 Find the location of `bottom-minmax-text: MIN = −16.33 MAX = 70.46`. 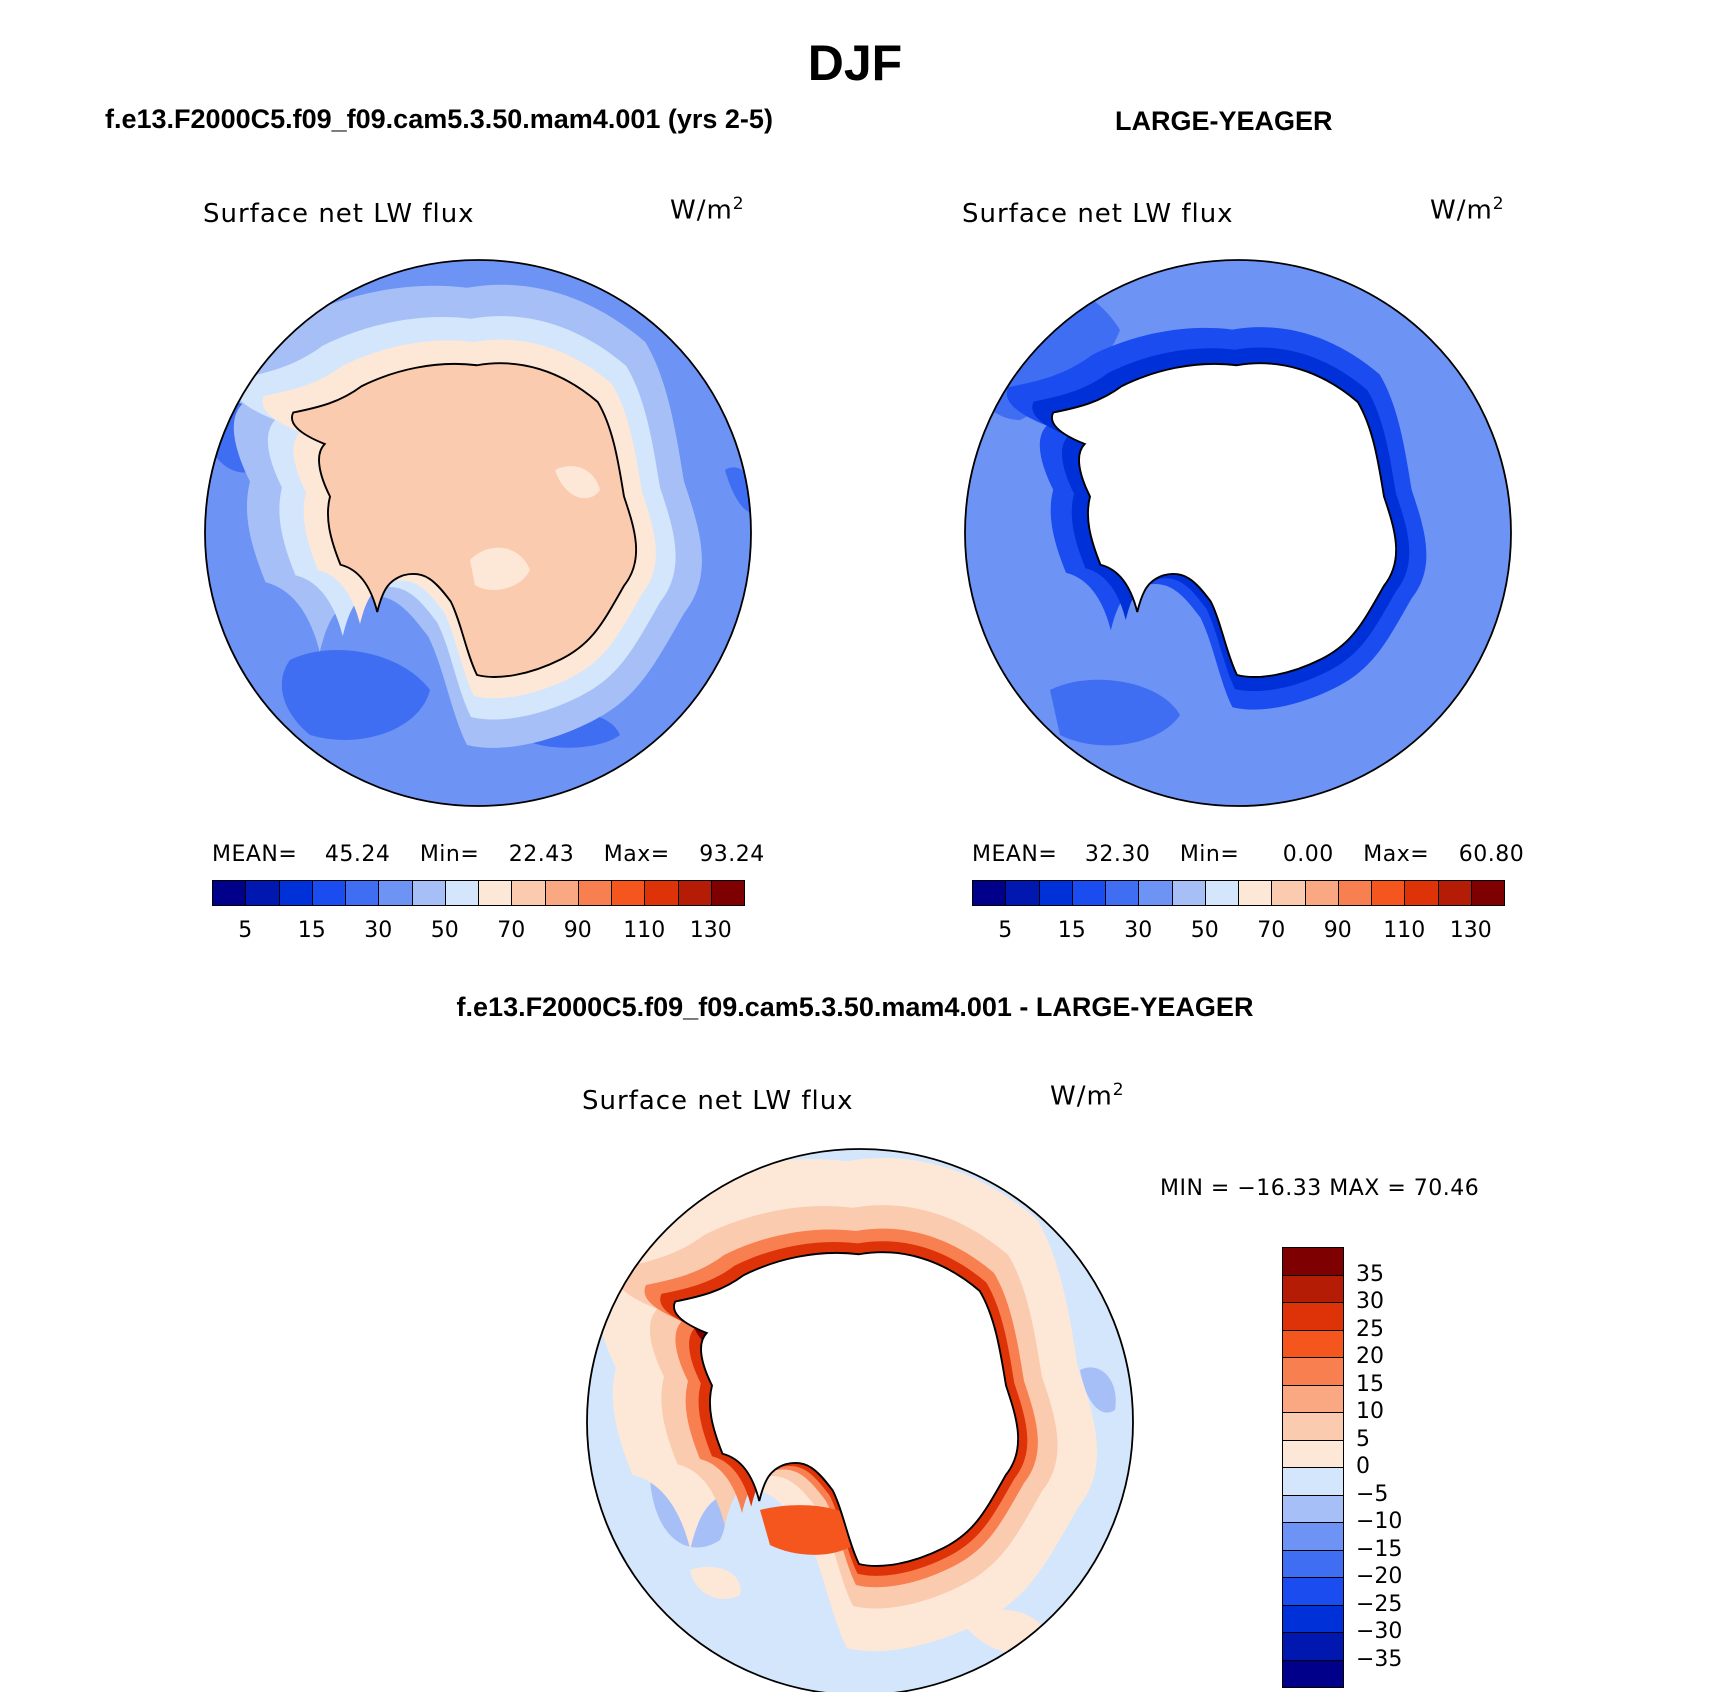

bottom-minmax-text: MIN = −16.33 MAX = 70.46 is located at coordinates (1320, 1188).